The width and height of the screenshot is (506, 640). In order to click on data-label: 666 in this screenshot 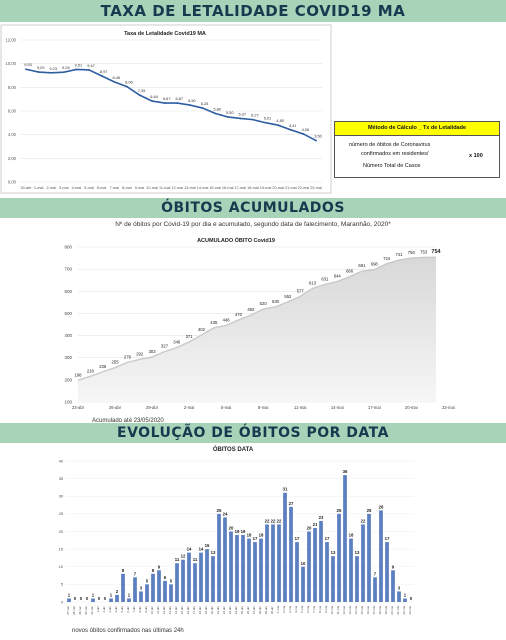, I will do `click(350, 271)`.